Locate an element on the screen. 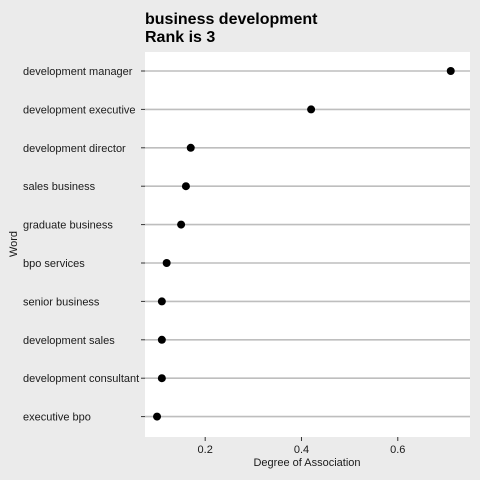  y-tick-label: development sales is located at coordinates (69, 341).